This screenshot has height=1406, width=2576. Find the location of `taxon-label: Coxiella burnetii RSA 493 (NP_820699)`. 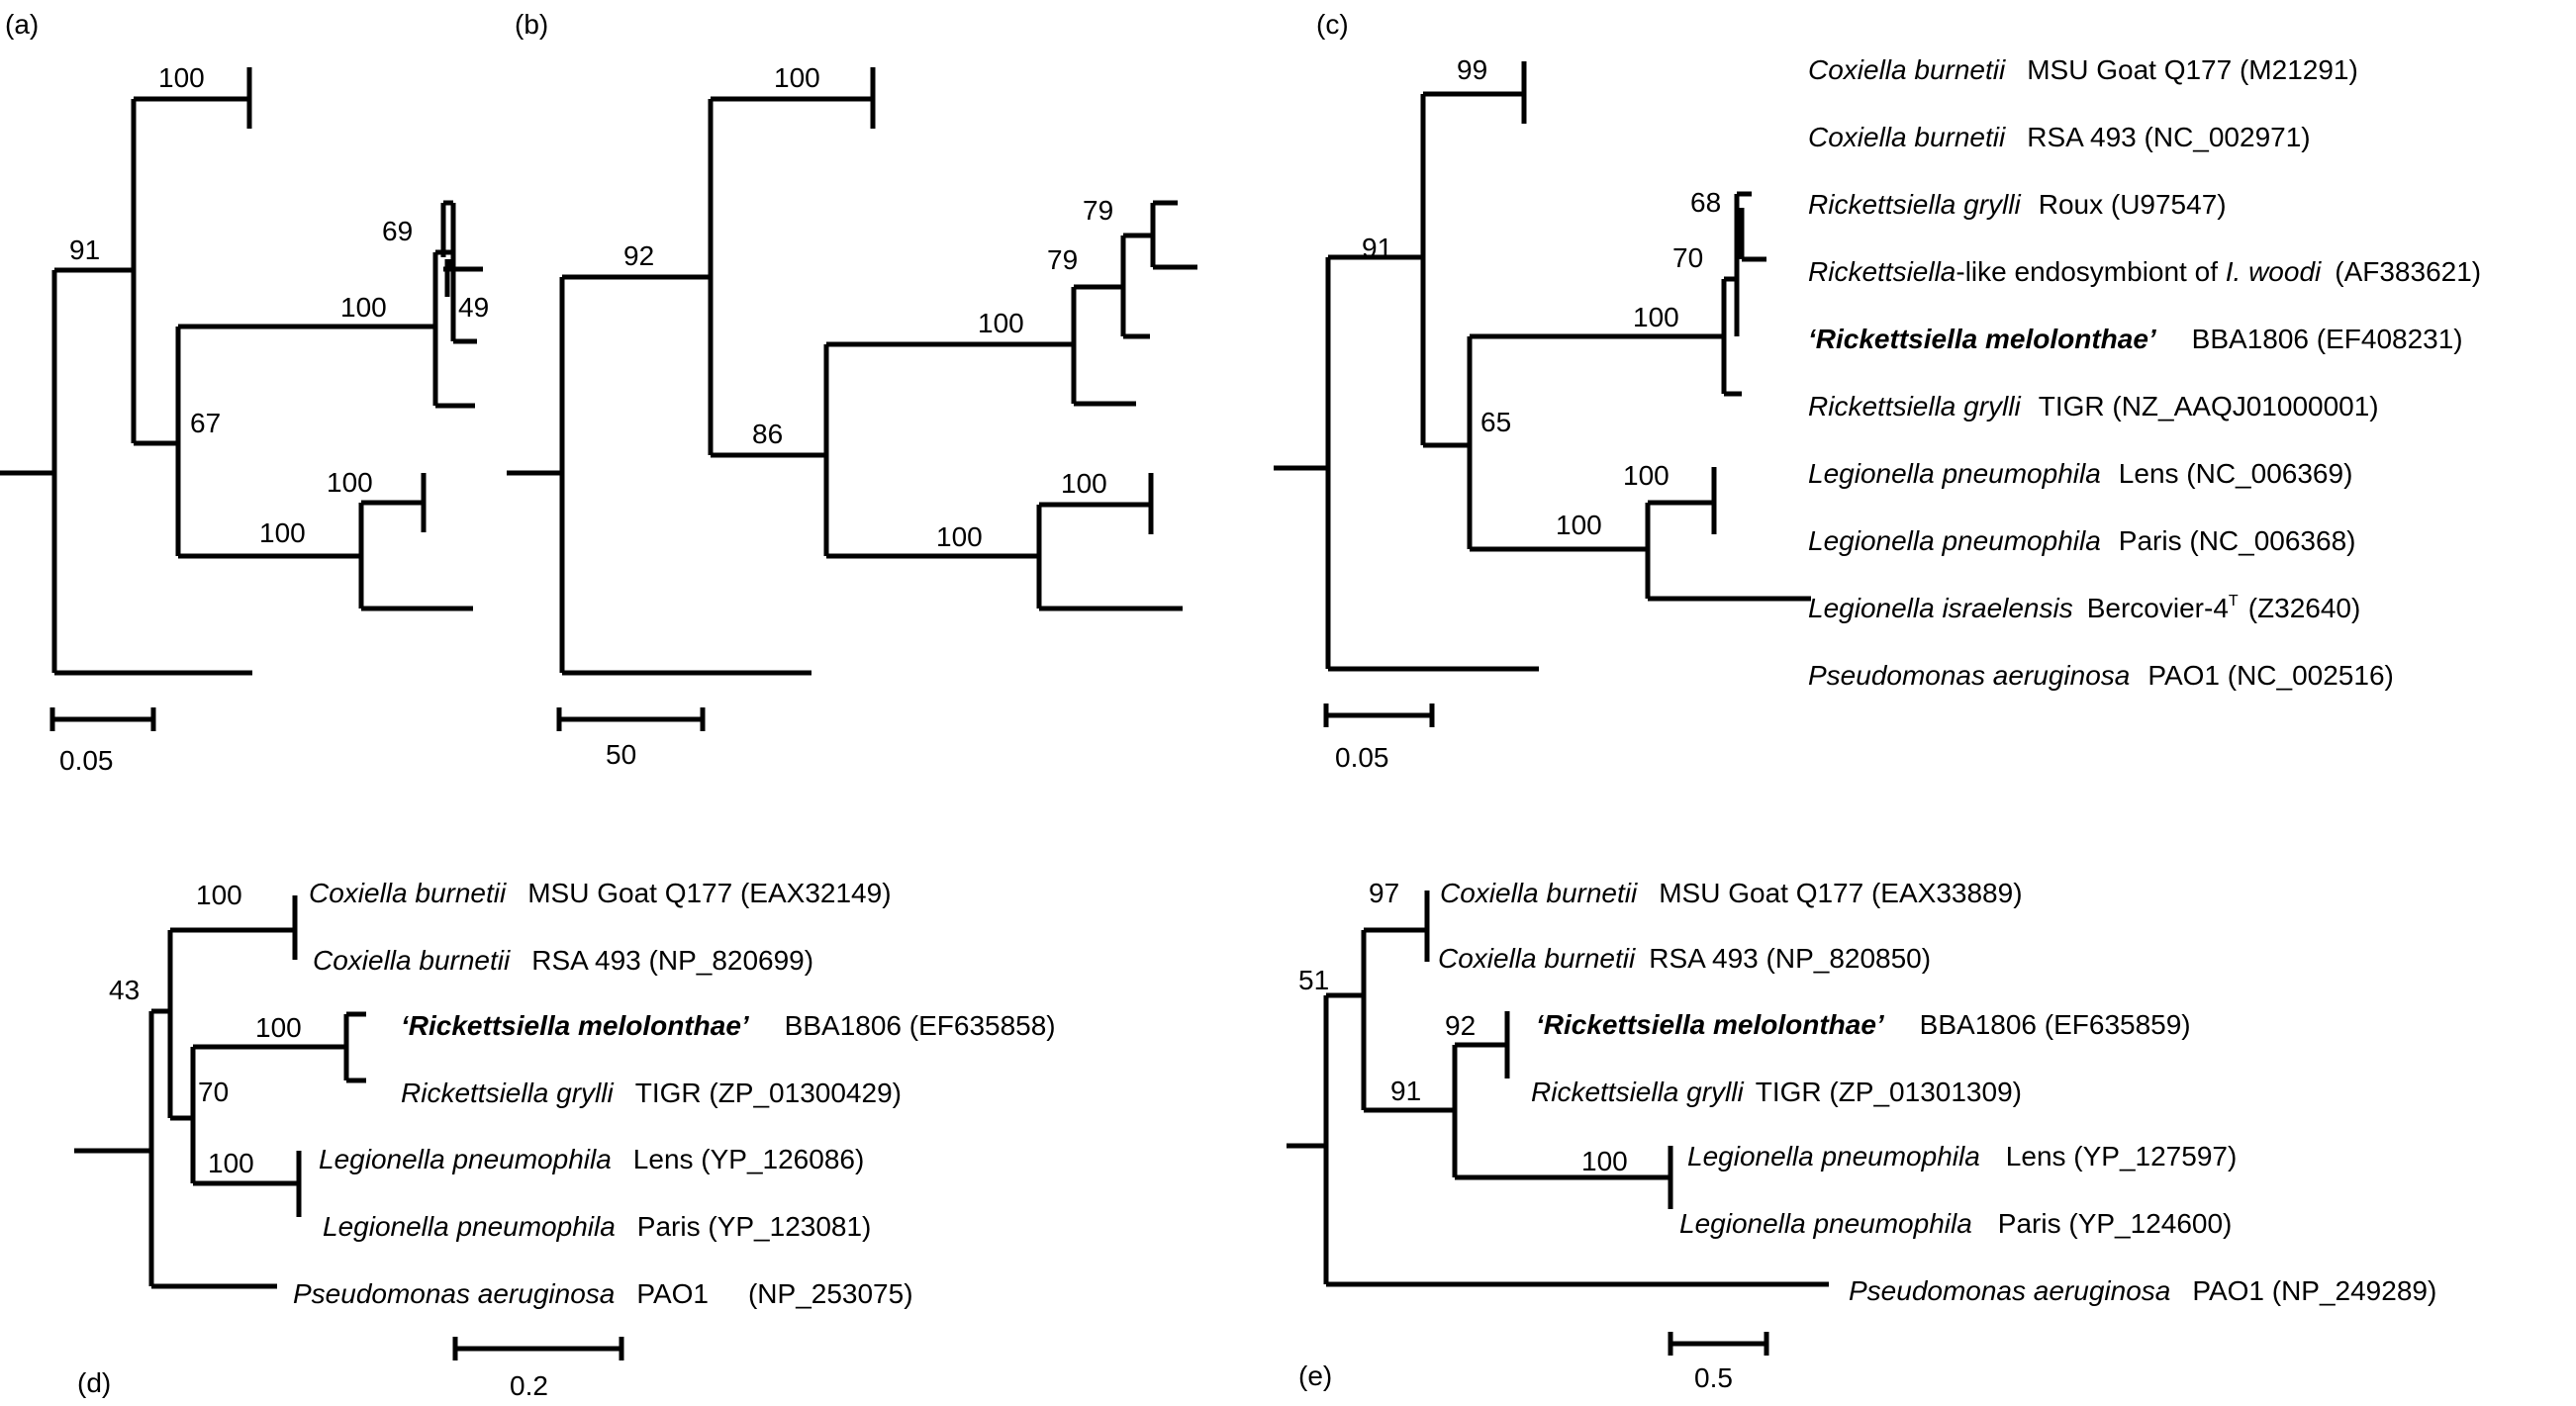

taxon-label: Coxiella burnetii RSA 493 (NP_820699) is located at coordinates (563, 960).